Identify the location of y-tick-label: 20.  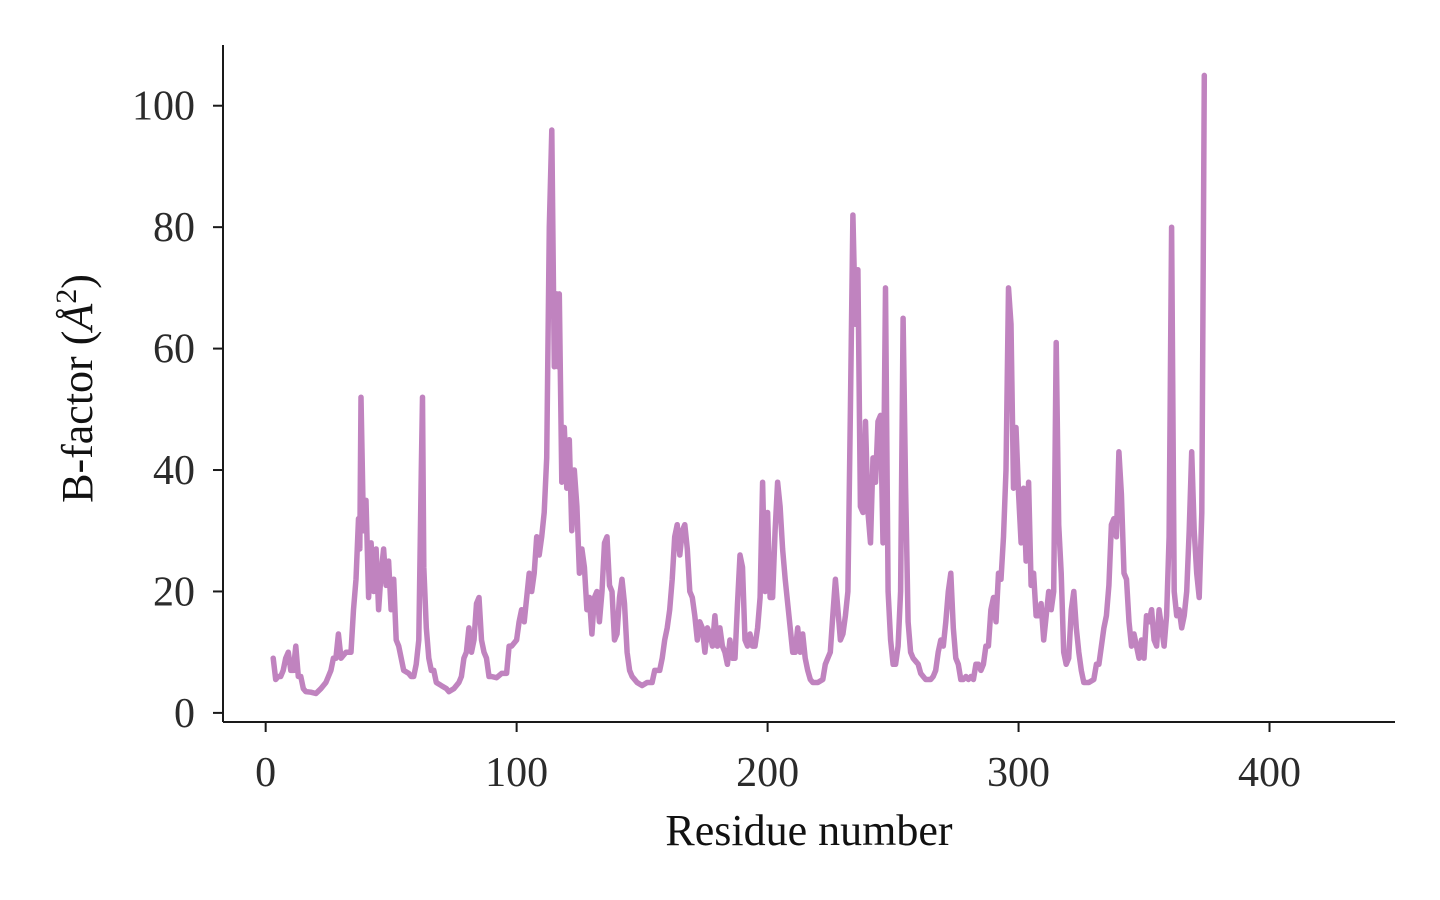
(174, 592).